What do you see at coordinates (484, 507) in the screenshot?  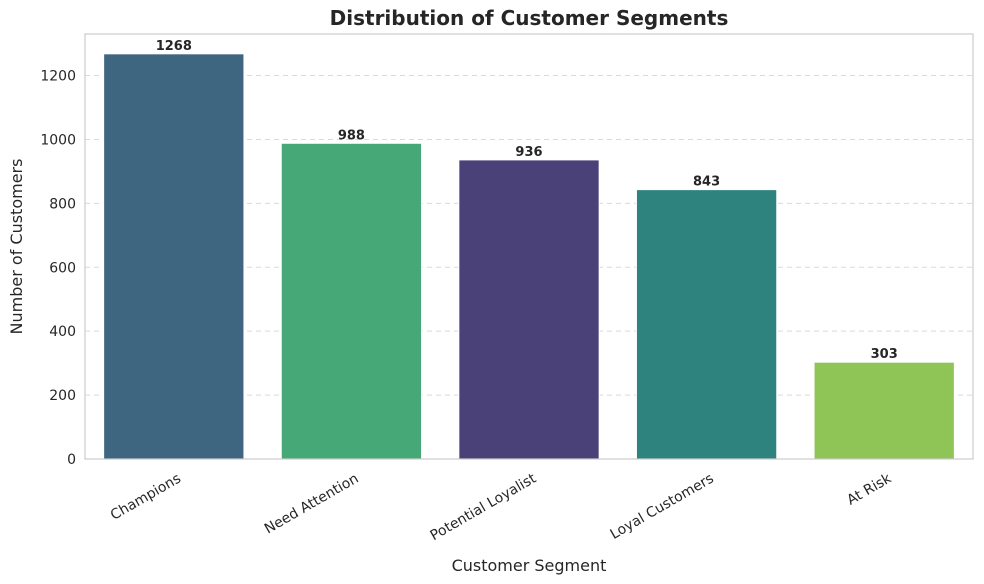 I see `x-tick-label: Potential Loyalist` at bounding box center [484, 507].